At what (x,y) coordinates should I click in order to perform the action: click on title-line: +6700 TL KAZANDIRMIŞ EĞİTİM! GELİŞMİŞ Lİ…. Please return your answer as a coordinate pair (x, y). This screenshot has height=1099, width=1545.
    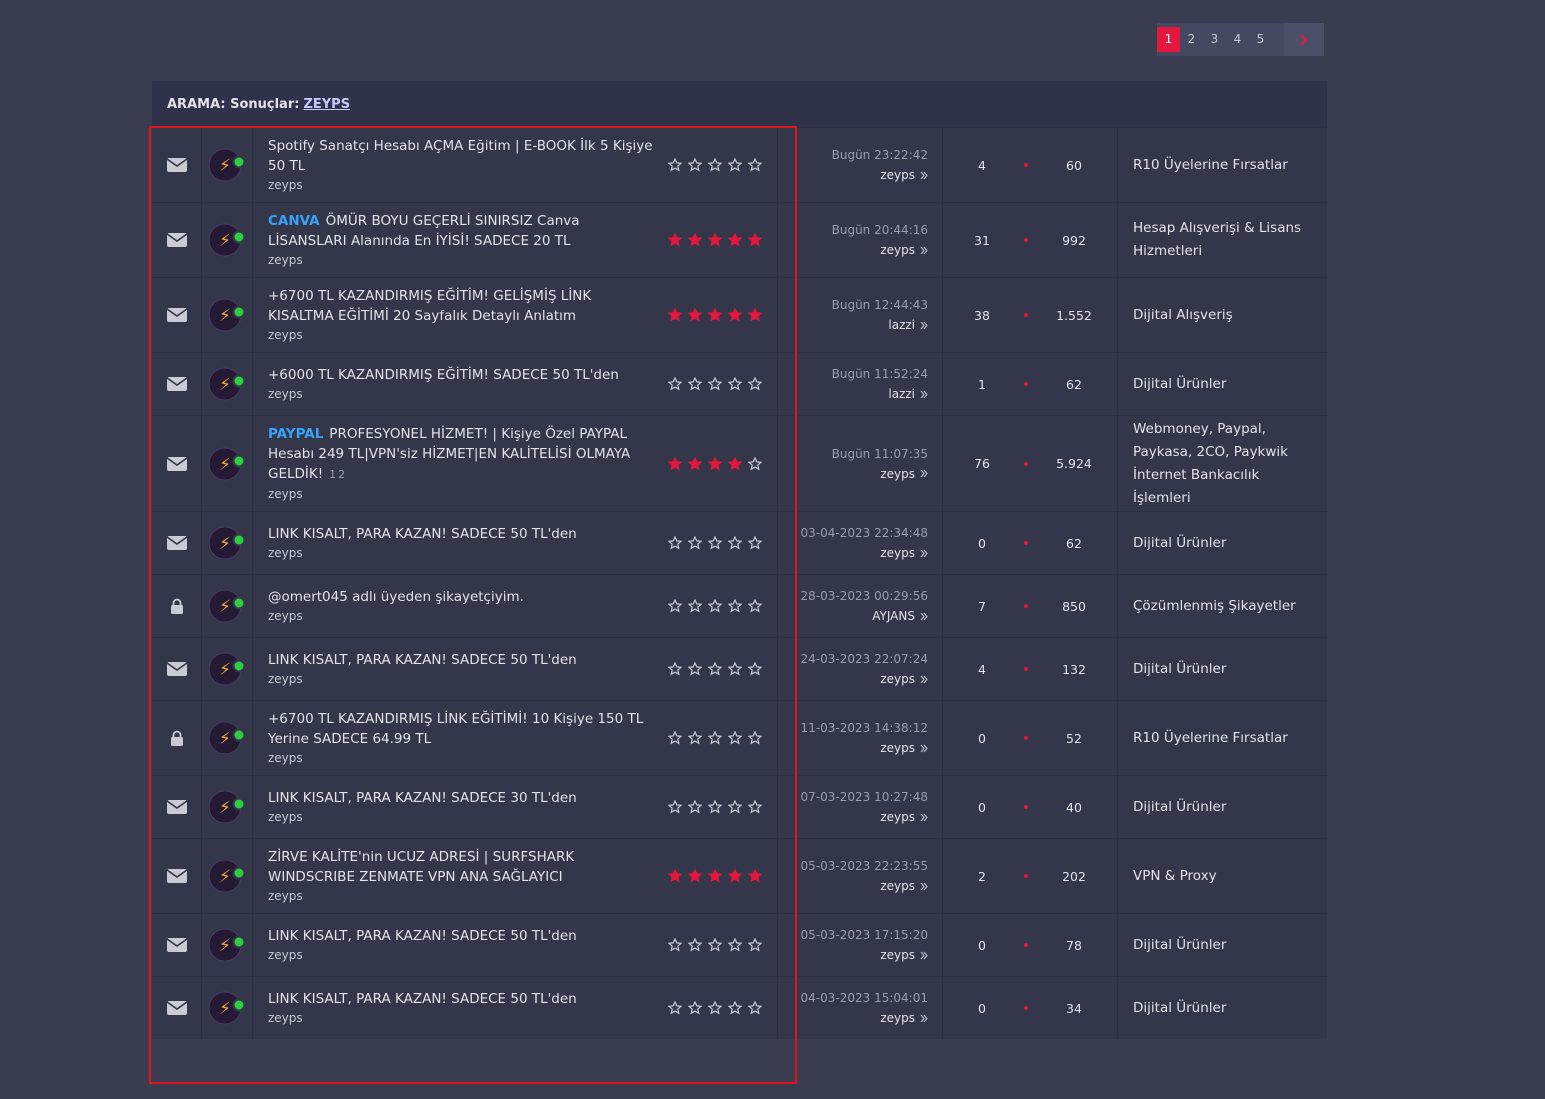
    Looking at the image, I should click on (460, 306).